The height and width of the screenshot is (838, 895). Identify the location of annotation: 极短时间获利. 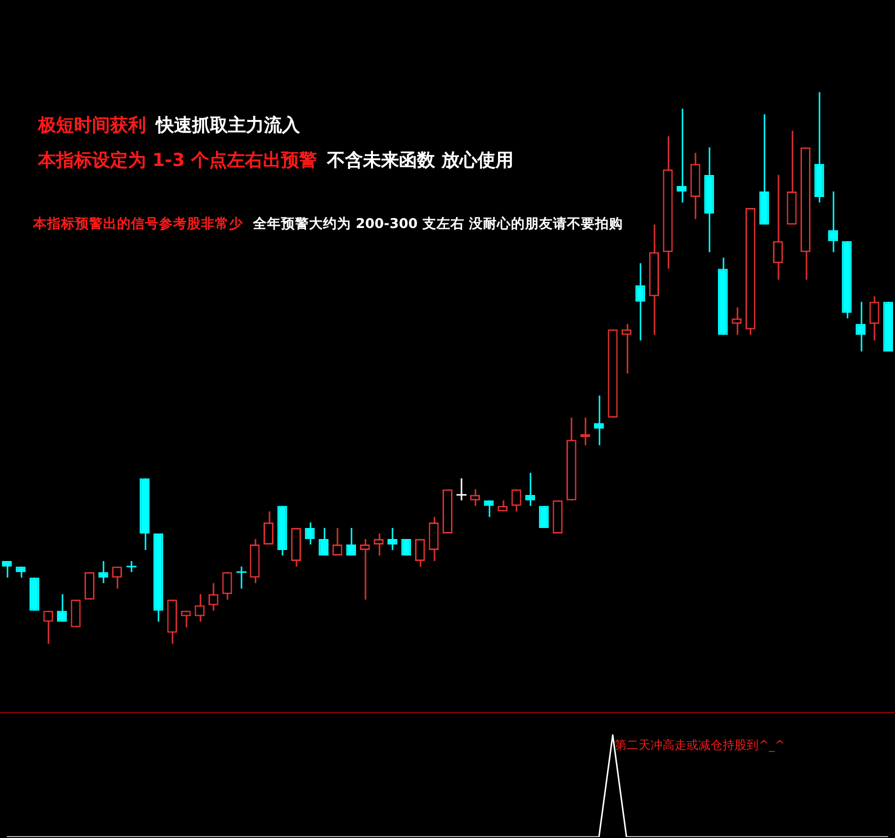
(92, 125).